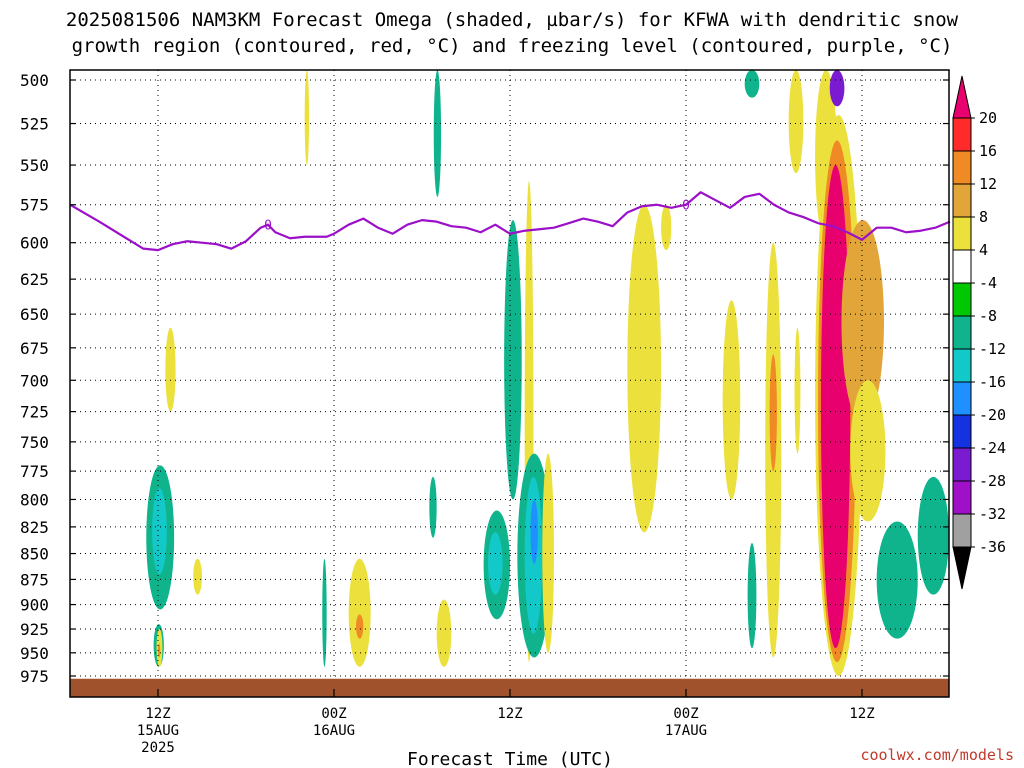 Image resolution: width=1024 pixels, height=768 pixels. I want to click on colorbar-label-1: 16, so click(988, 151).